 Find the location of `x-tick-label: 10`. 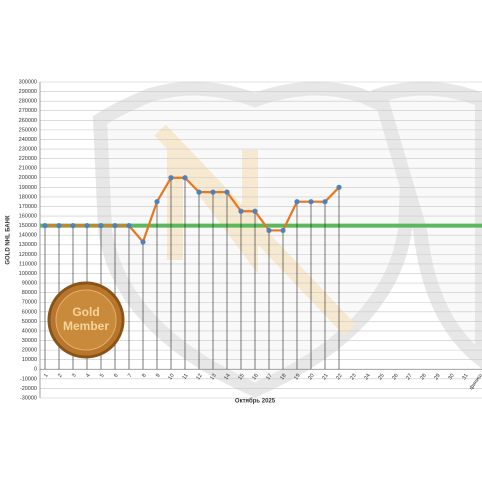

x-tick-label: 10 is located at coordinates (171, 377).